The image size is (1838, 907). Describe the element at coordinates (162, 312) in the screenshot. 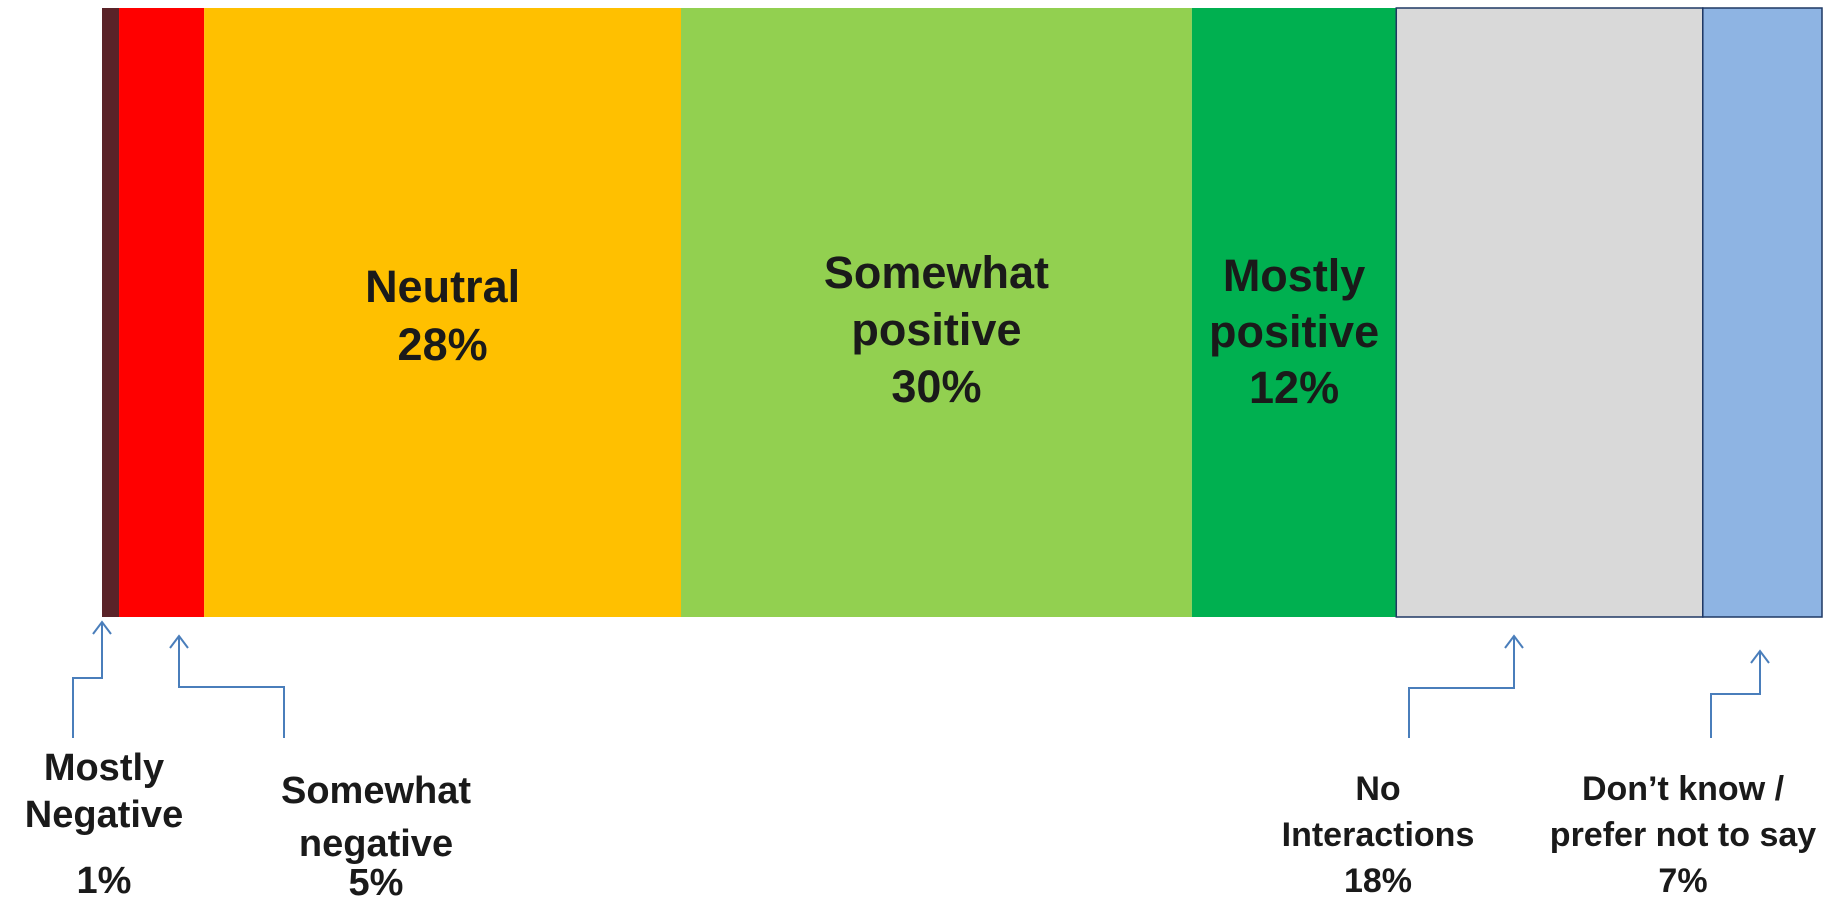

I see `bar-segment-somewhat-negative` at that location.